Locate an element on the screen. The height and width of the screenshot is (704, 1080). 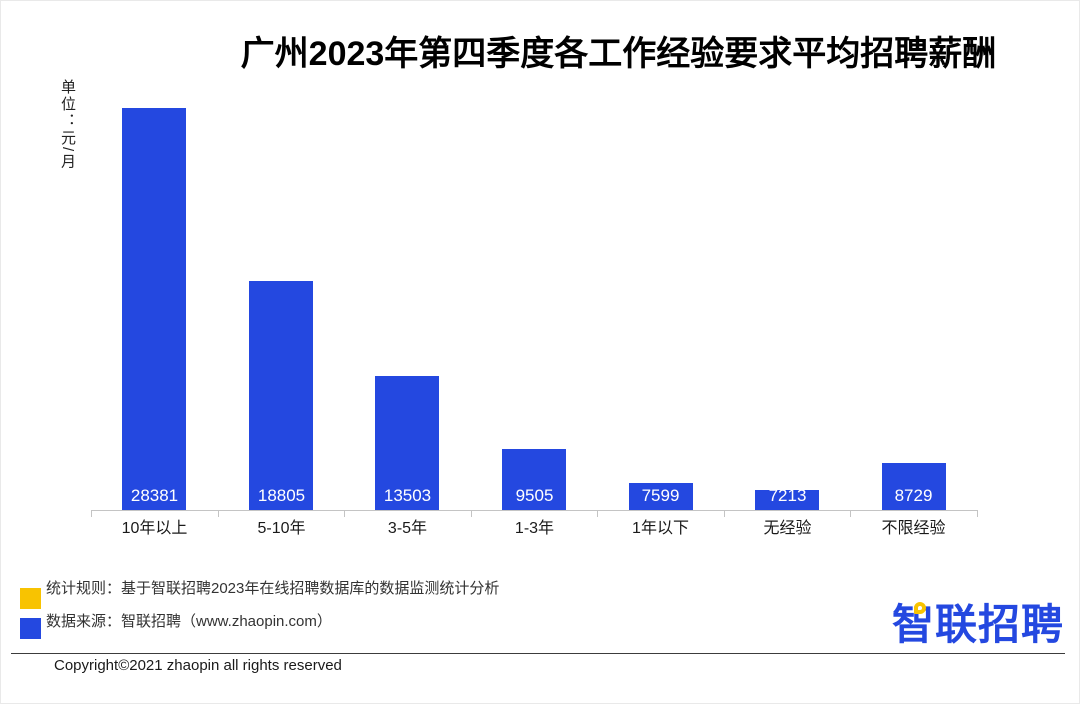
x-axis-label-3-5年: 3-5年 is located at coordinates (407, 528).